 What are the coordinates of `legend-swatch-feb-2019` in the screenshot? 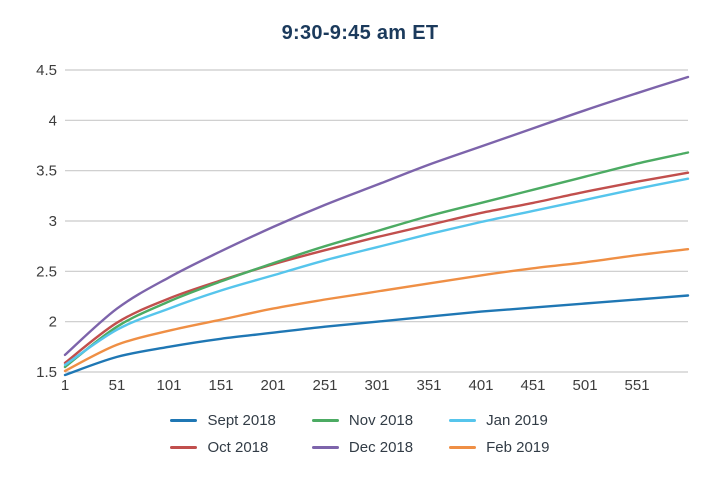 It's located at (463, 447).